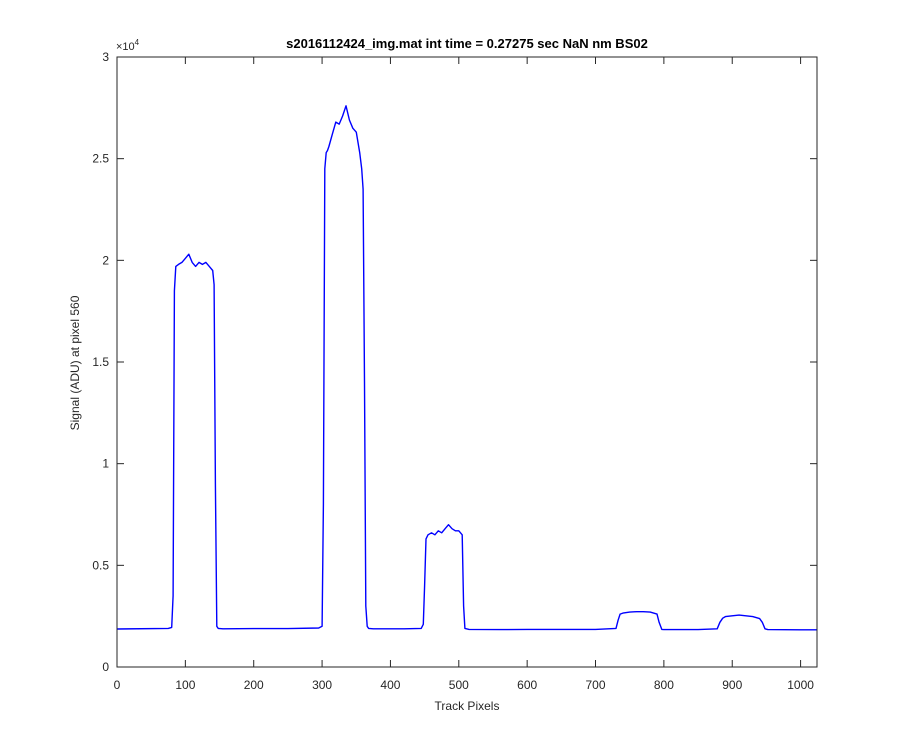  I want to click on x-axis-label: Track Pixels, so click(467, 706).